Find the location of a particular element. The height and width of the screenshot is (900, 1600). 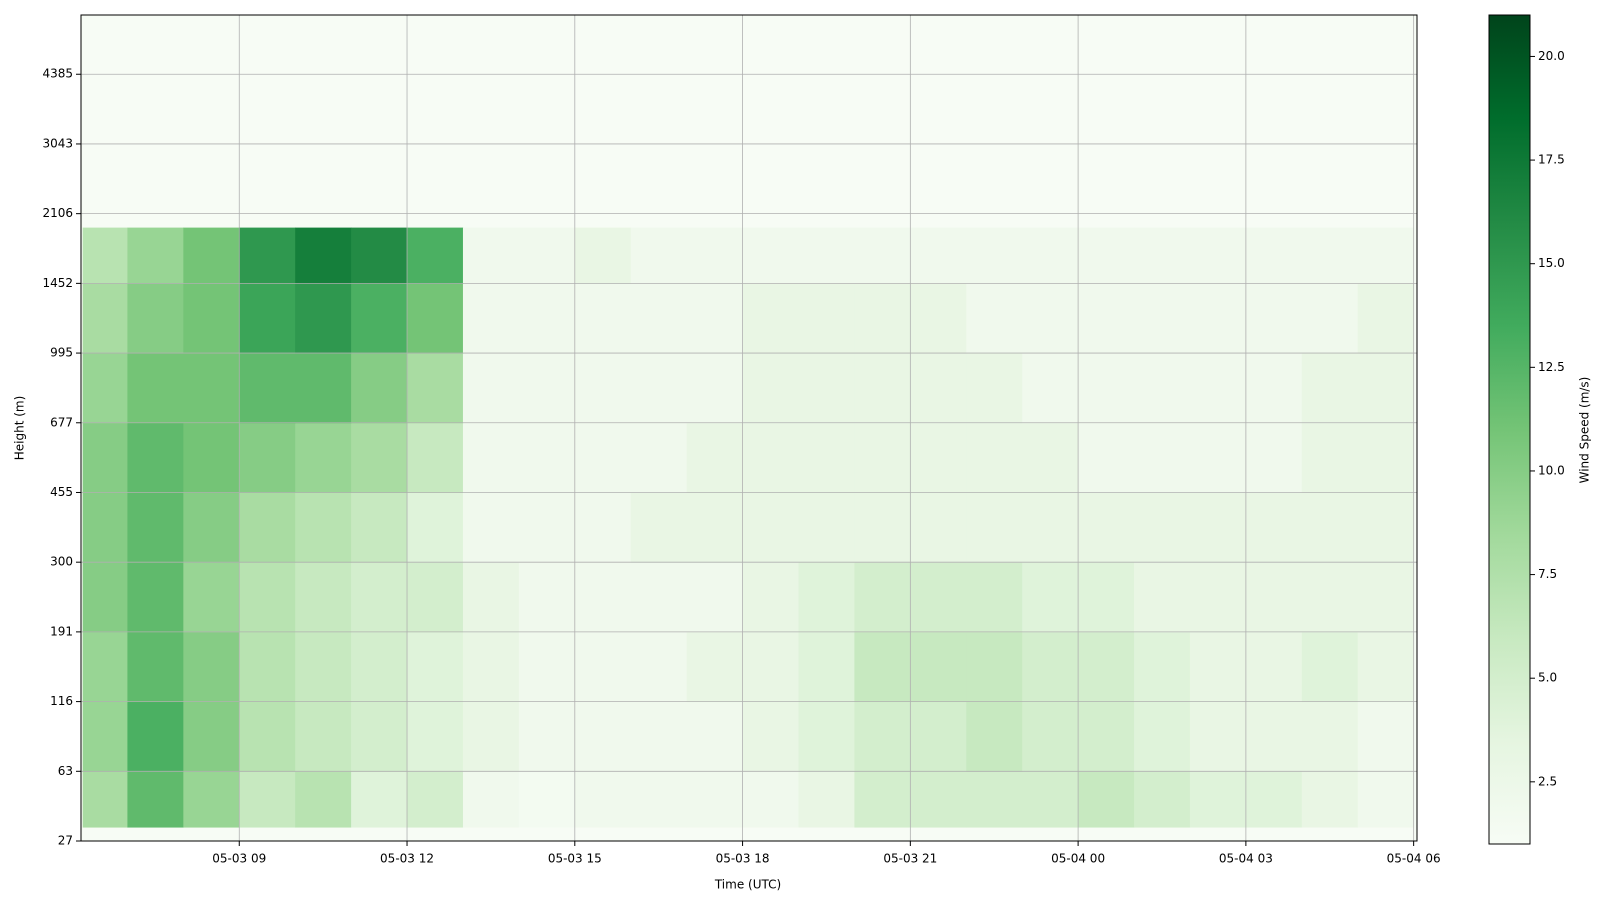

y-tick-label: 3043 is located at coordinates (57, 143).